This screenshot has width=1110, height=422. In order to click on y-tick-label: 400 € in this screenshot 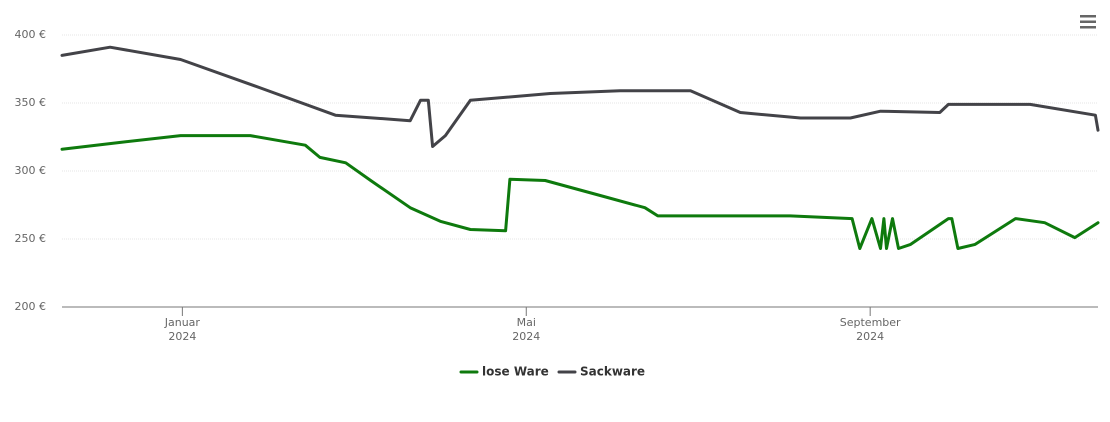, I will do `click(31, 34)`.